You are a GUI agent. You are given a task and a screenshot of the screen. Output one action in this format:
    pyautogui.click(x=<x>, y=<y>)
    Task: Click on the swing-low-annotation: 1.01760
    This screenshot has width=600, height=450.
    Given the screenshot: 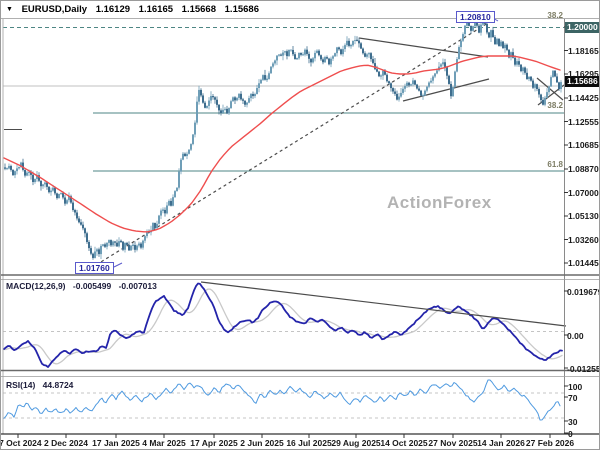 What is the action you would take?
    pyautogui.click(x=94, y=268)
    